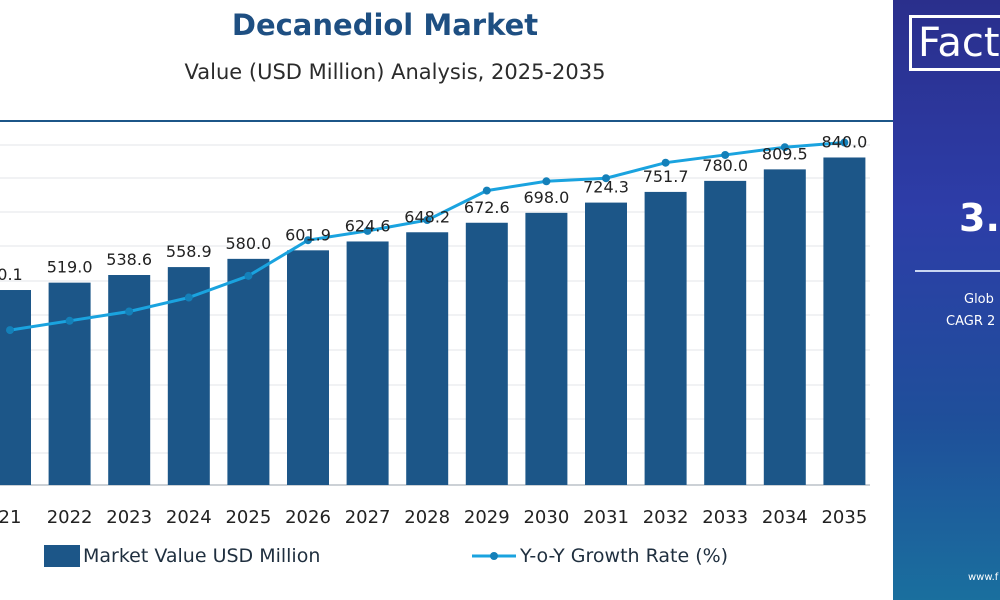 Image resolution: width=1000 pixels, height=600 pixels. What do you see at coordinates (487, 207) in the screenshot?
I see `data-label-2029: 672.6` at bounding box center [487, 207].